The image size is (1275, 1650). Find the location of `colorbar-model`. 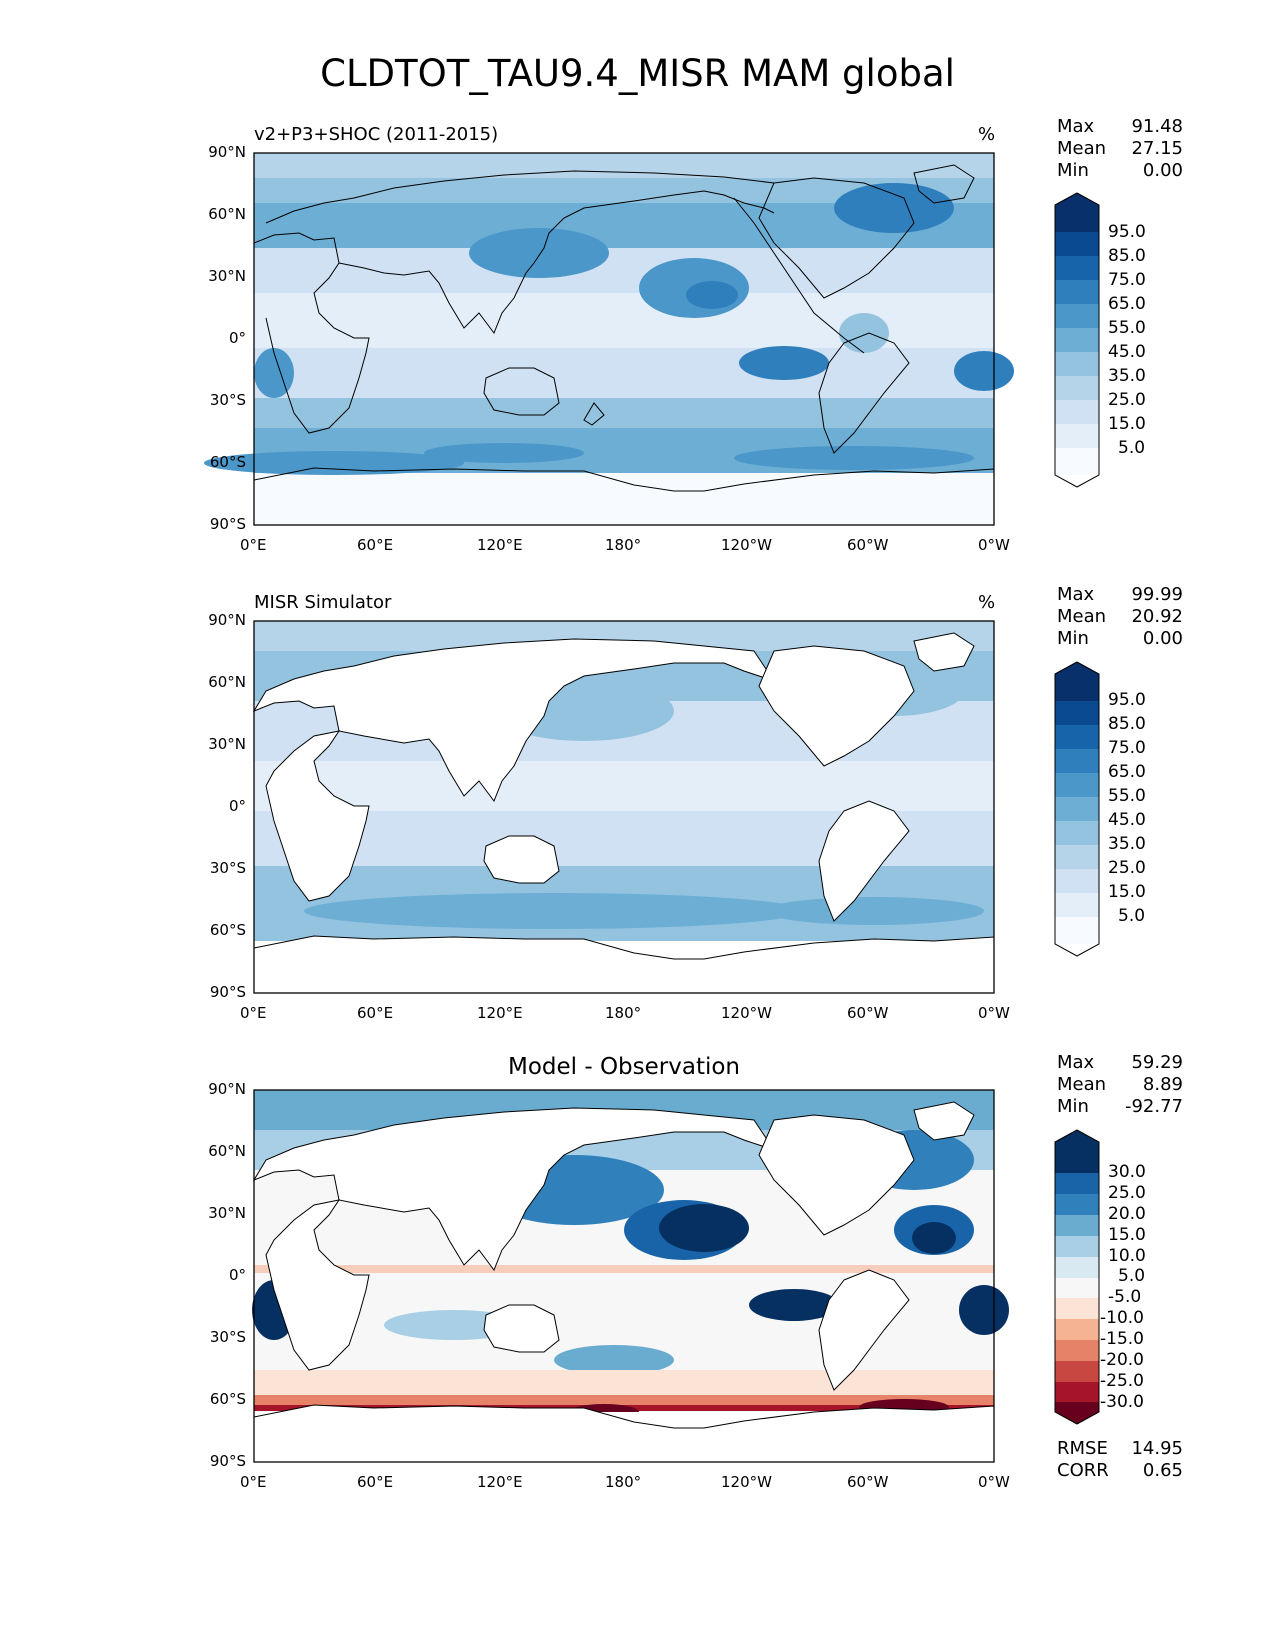

colorbar-model is located at coordinates (1077, 340).